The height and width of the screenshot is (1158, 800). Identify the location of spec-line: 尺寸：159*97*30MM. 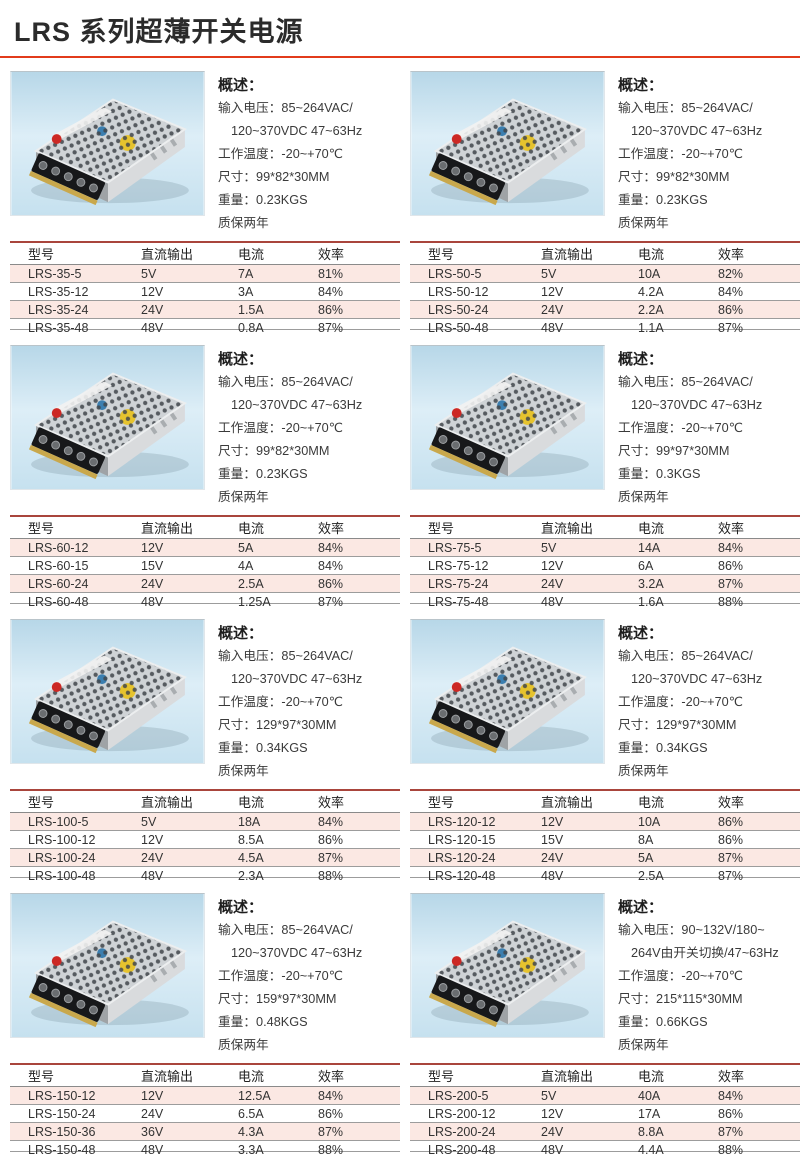
(290, 999).